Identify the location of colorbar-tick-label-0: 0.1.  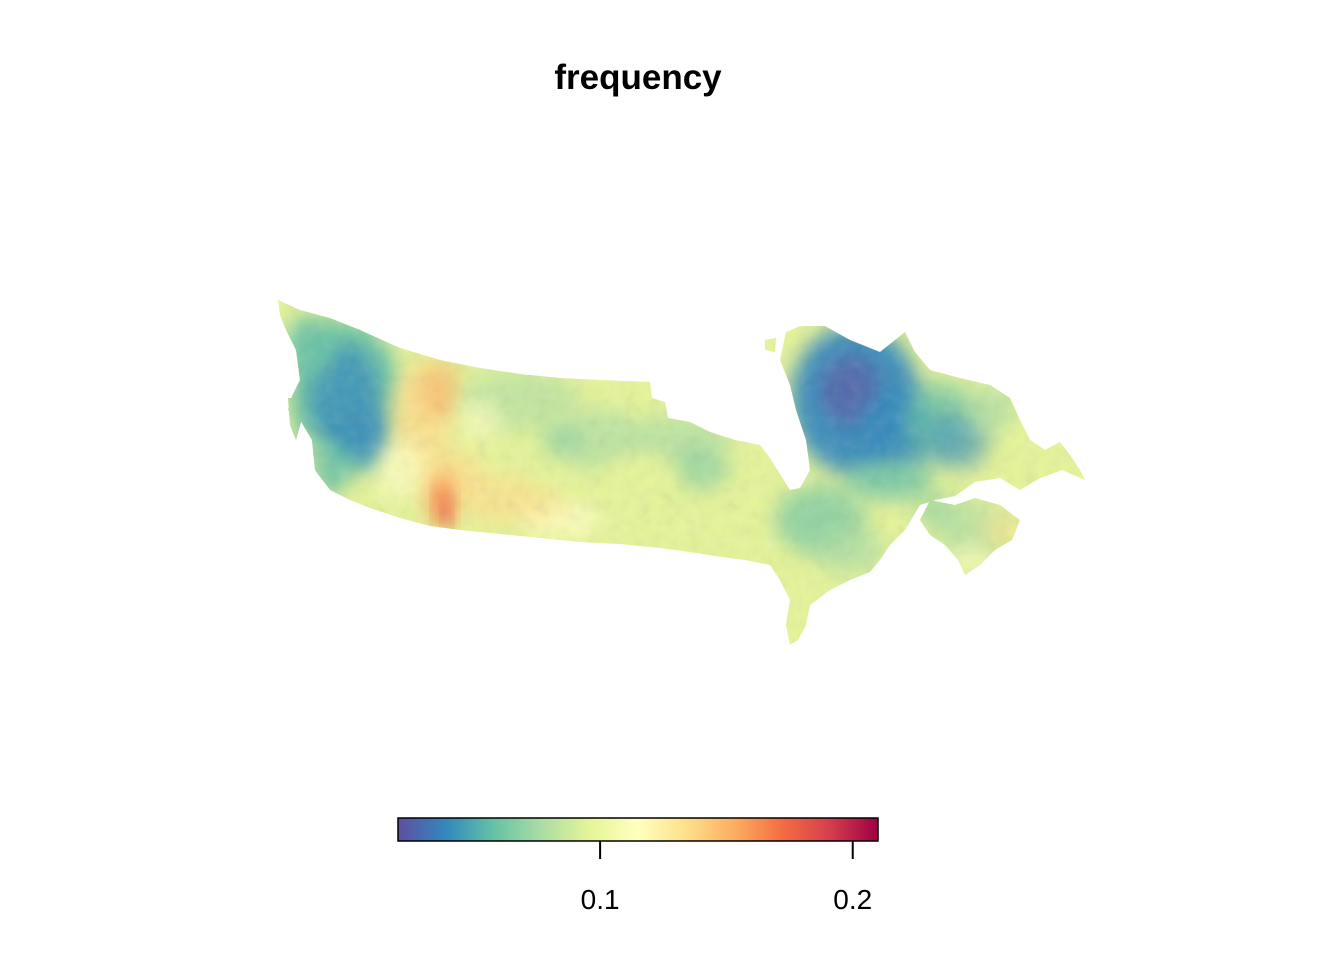
(600, 899).